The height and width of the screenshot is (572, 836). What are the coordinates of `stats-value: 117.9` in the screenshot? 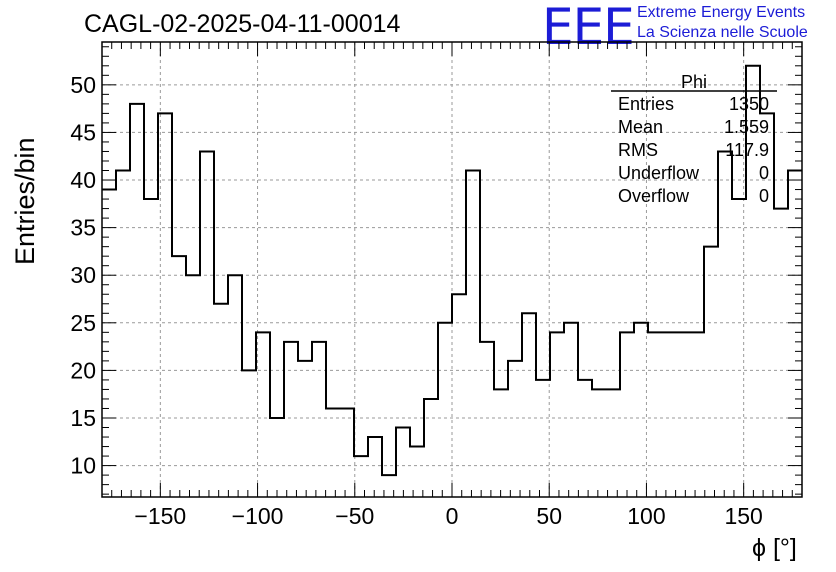 It's located at (747, 150).